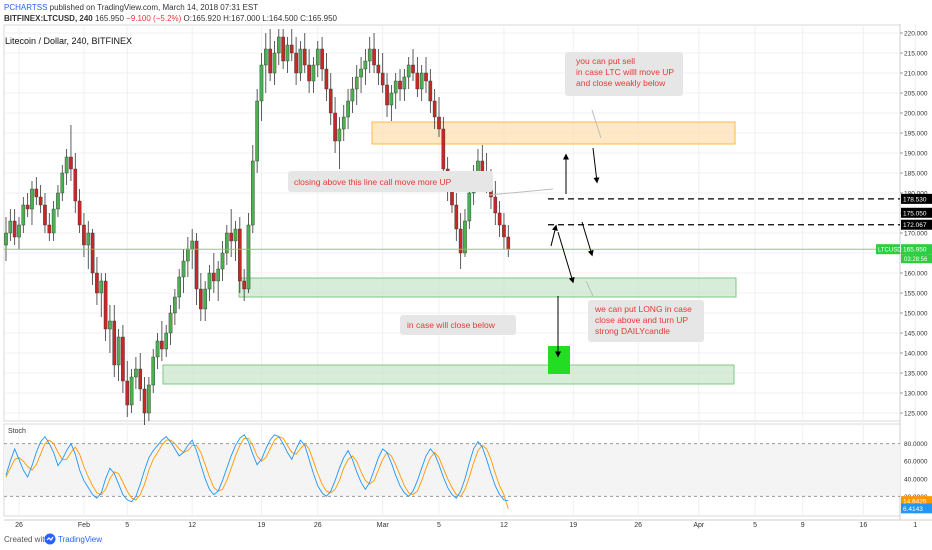  Describe the element at coordinates (48, 18) in the screenshot. I see `symbol-label: BITFINEX:LTCUSD, 240` at that location.